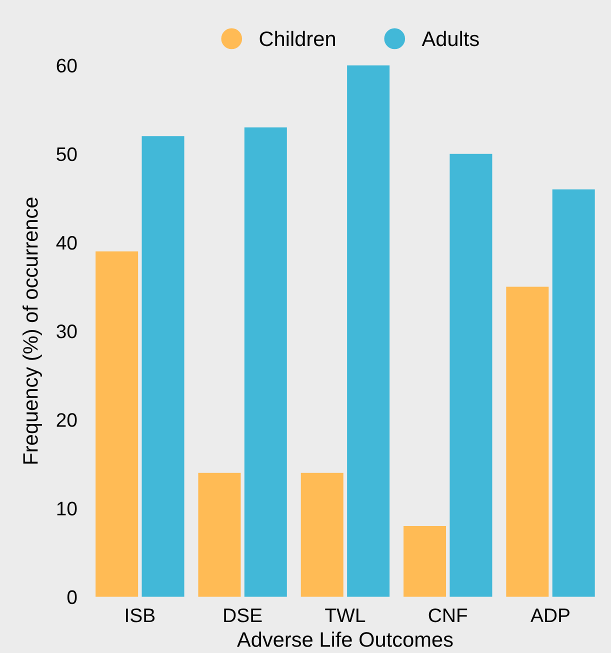  I want to click on y-tick-label: 10, so click(67, 509).